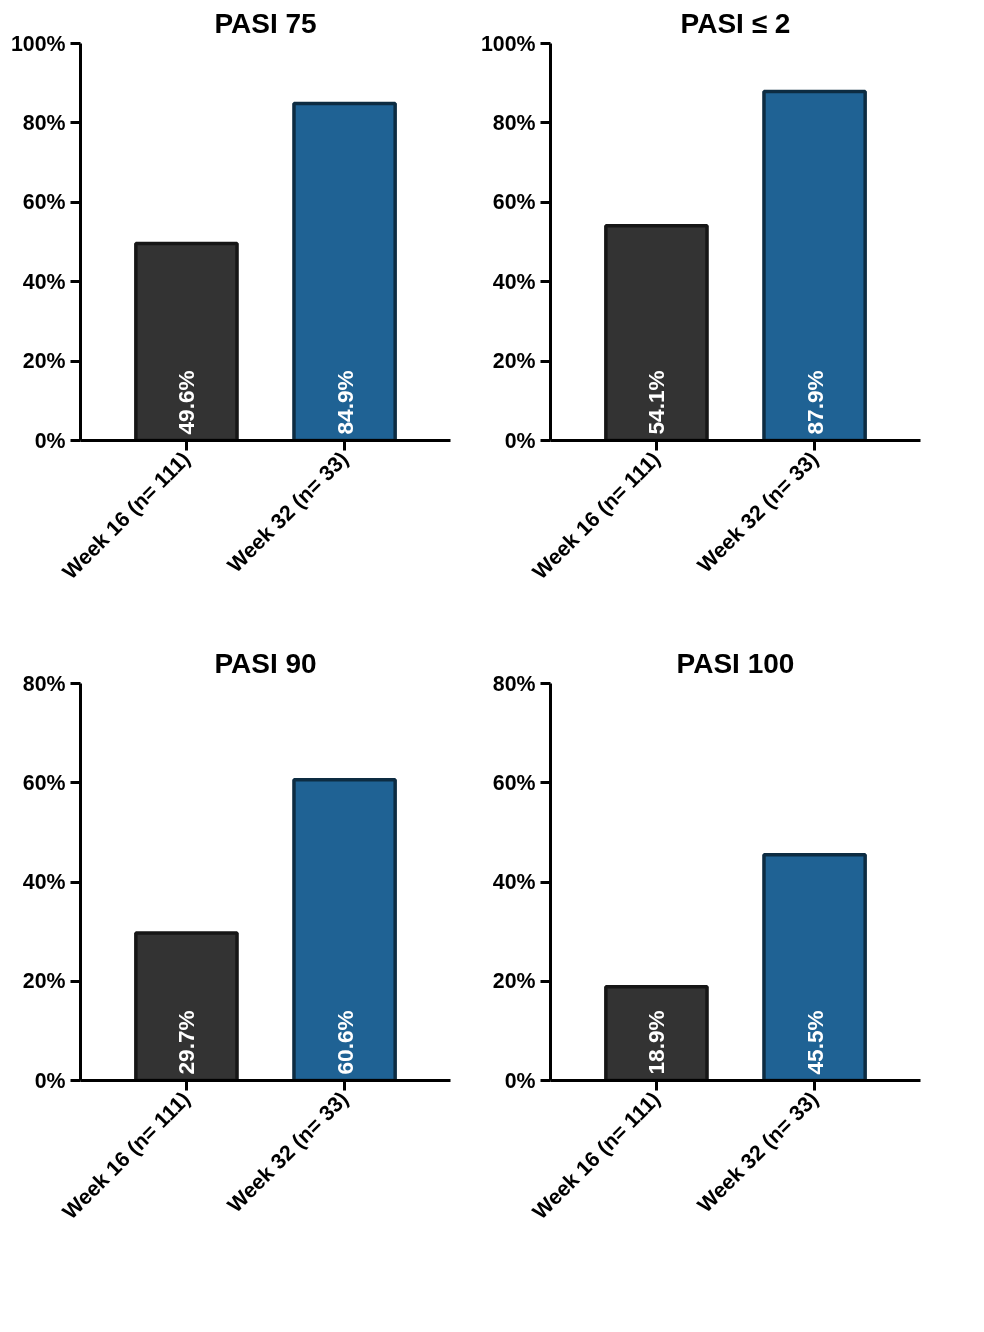 This screenshot has width=984, height=1332. Describe the element at coordinates (344, 402) in the screenshot. I see `data-label: 84.9%` at that location.